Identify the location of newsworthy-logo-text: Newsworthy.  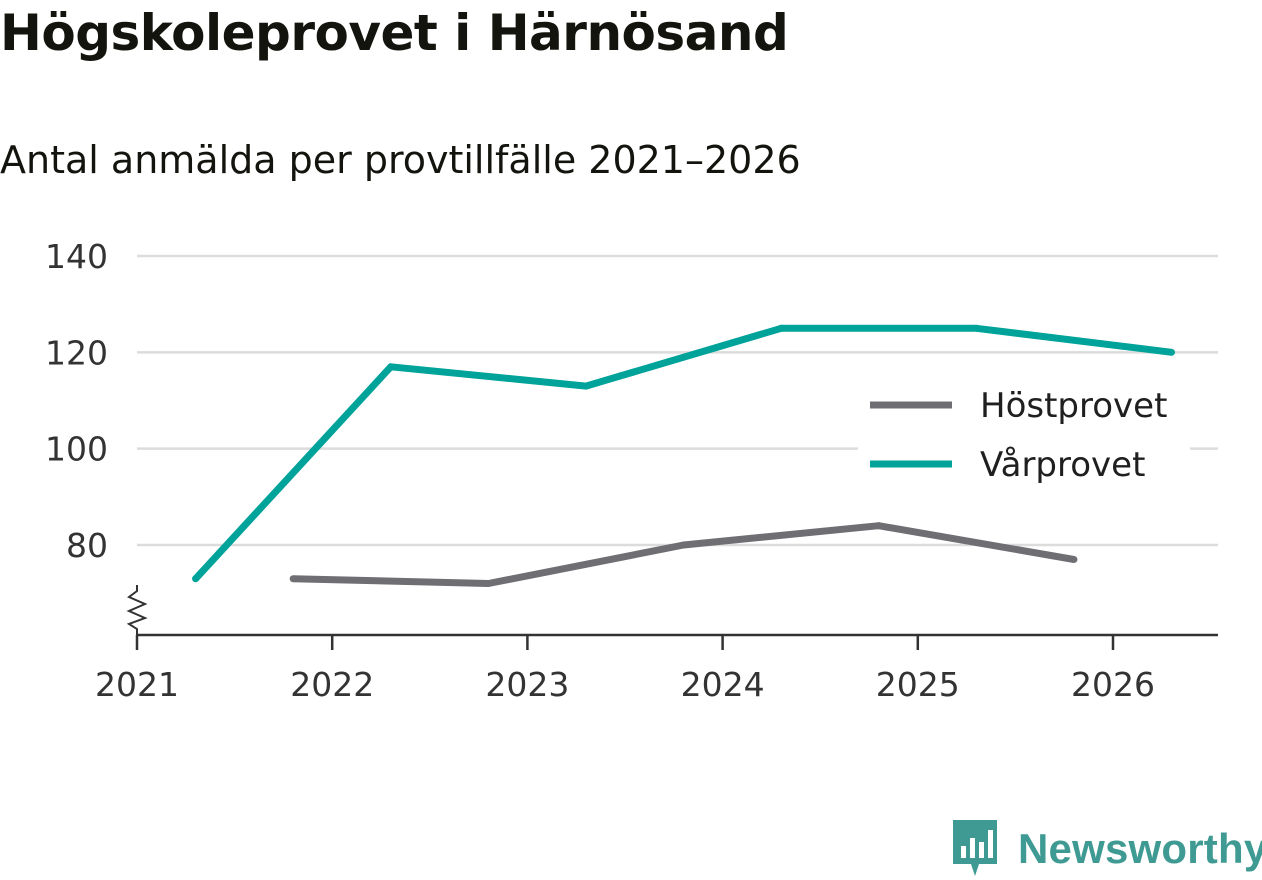
(1140, 848).